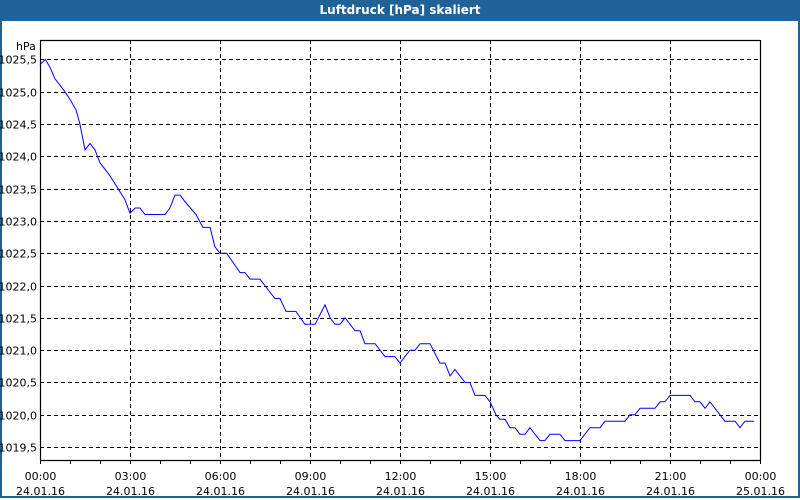 This screenshot has width=800, height=500. Describe the element at coordinates (18, 125) in the screenshot. I see `y-tick-label: 1024,5` at that location.